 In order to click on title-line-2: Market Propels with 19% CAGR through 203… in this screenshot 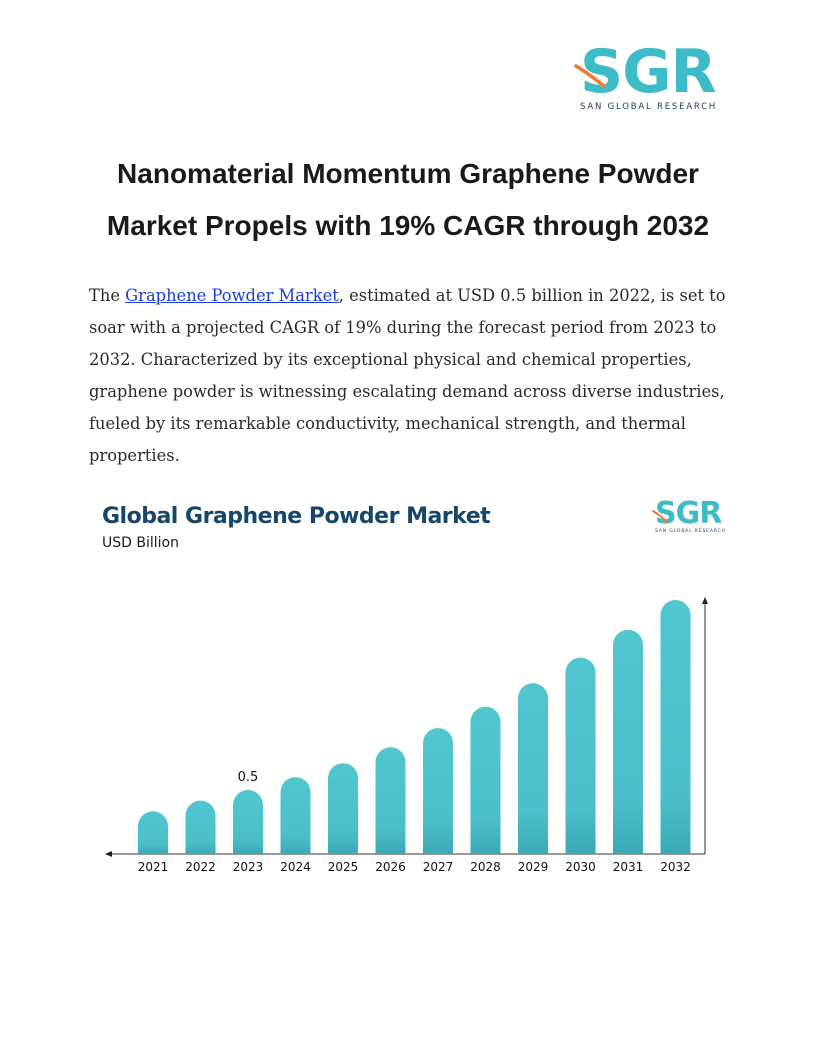, I will do `click(408, 225)`.